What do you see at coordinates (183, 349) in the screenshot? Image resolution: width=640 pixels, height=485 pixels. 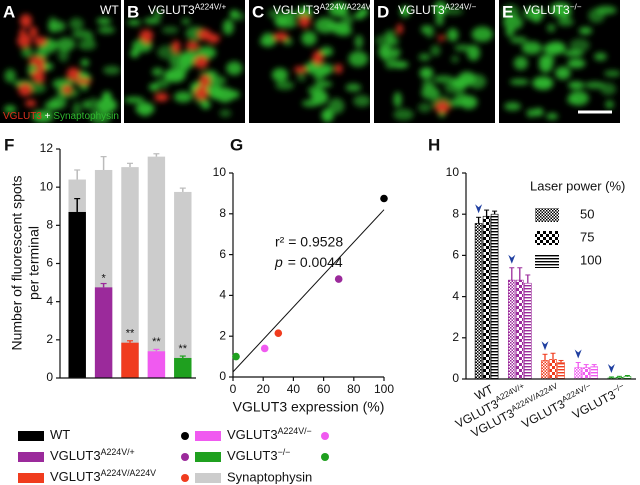 I see `significance: **` at bounding box center [183, 349].